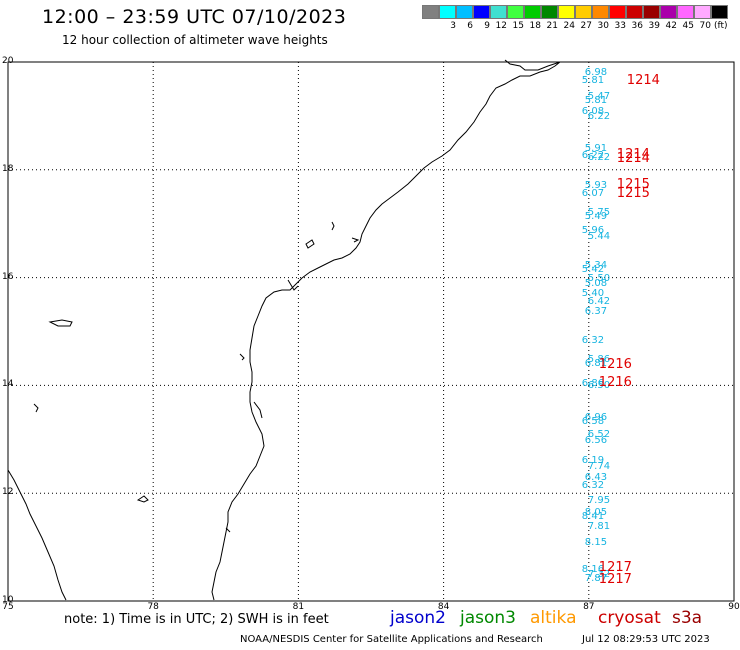 This screenshot has height=650, width=740. What do you see at coordinates (596, 513) in the screenshot?
I see `wave-height-value: 8.05` at bounding box center [596, 513].